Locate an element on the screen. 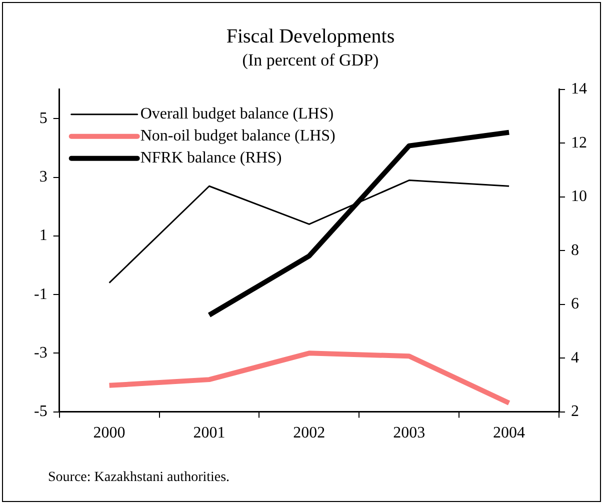 The image size is (603, 504). x-tick-label: 2002 is located at coordinates (309, 433).